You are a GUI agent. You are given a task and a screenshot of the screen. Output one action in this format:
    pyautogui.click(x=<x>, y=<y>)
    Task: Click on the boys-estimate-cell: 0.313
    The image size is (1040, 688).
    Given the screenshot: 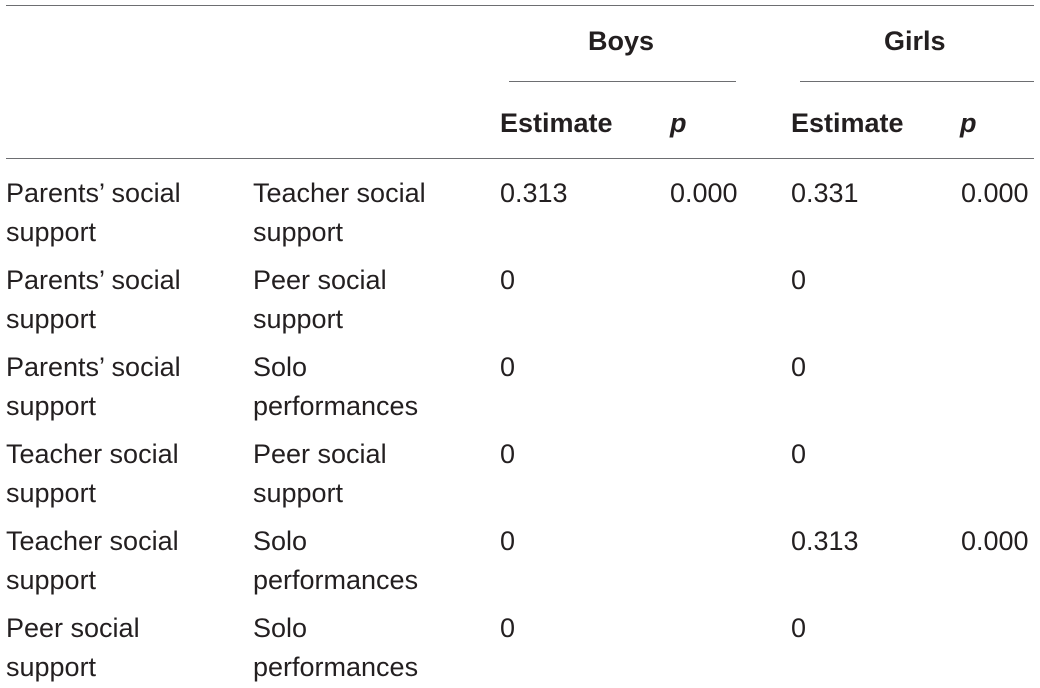 What is the action you would take?
    pyautogui.click(x=534, y=193)
    